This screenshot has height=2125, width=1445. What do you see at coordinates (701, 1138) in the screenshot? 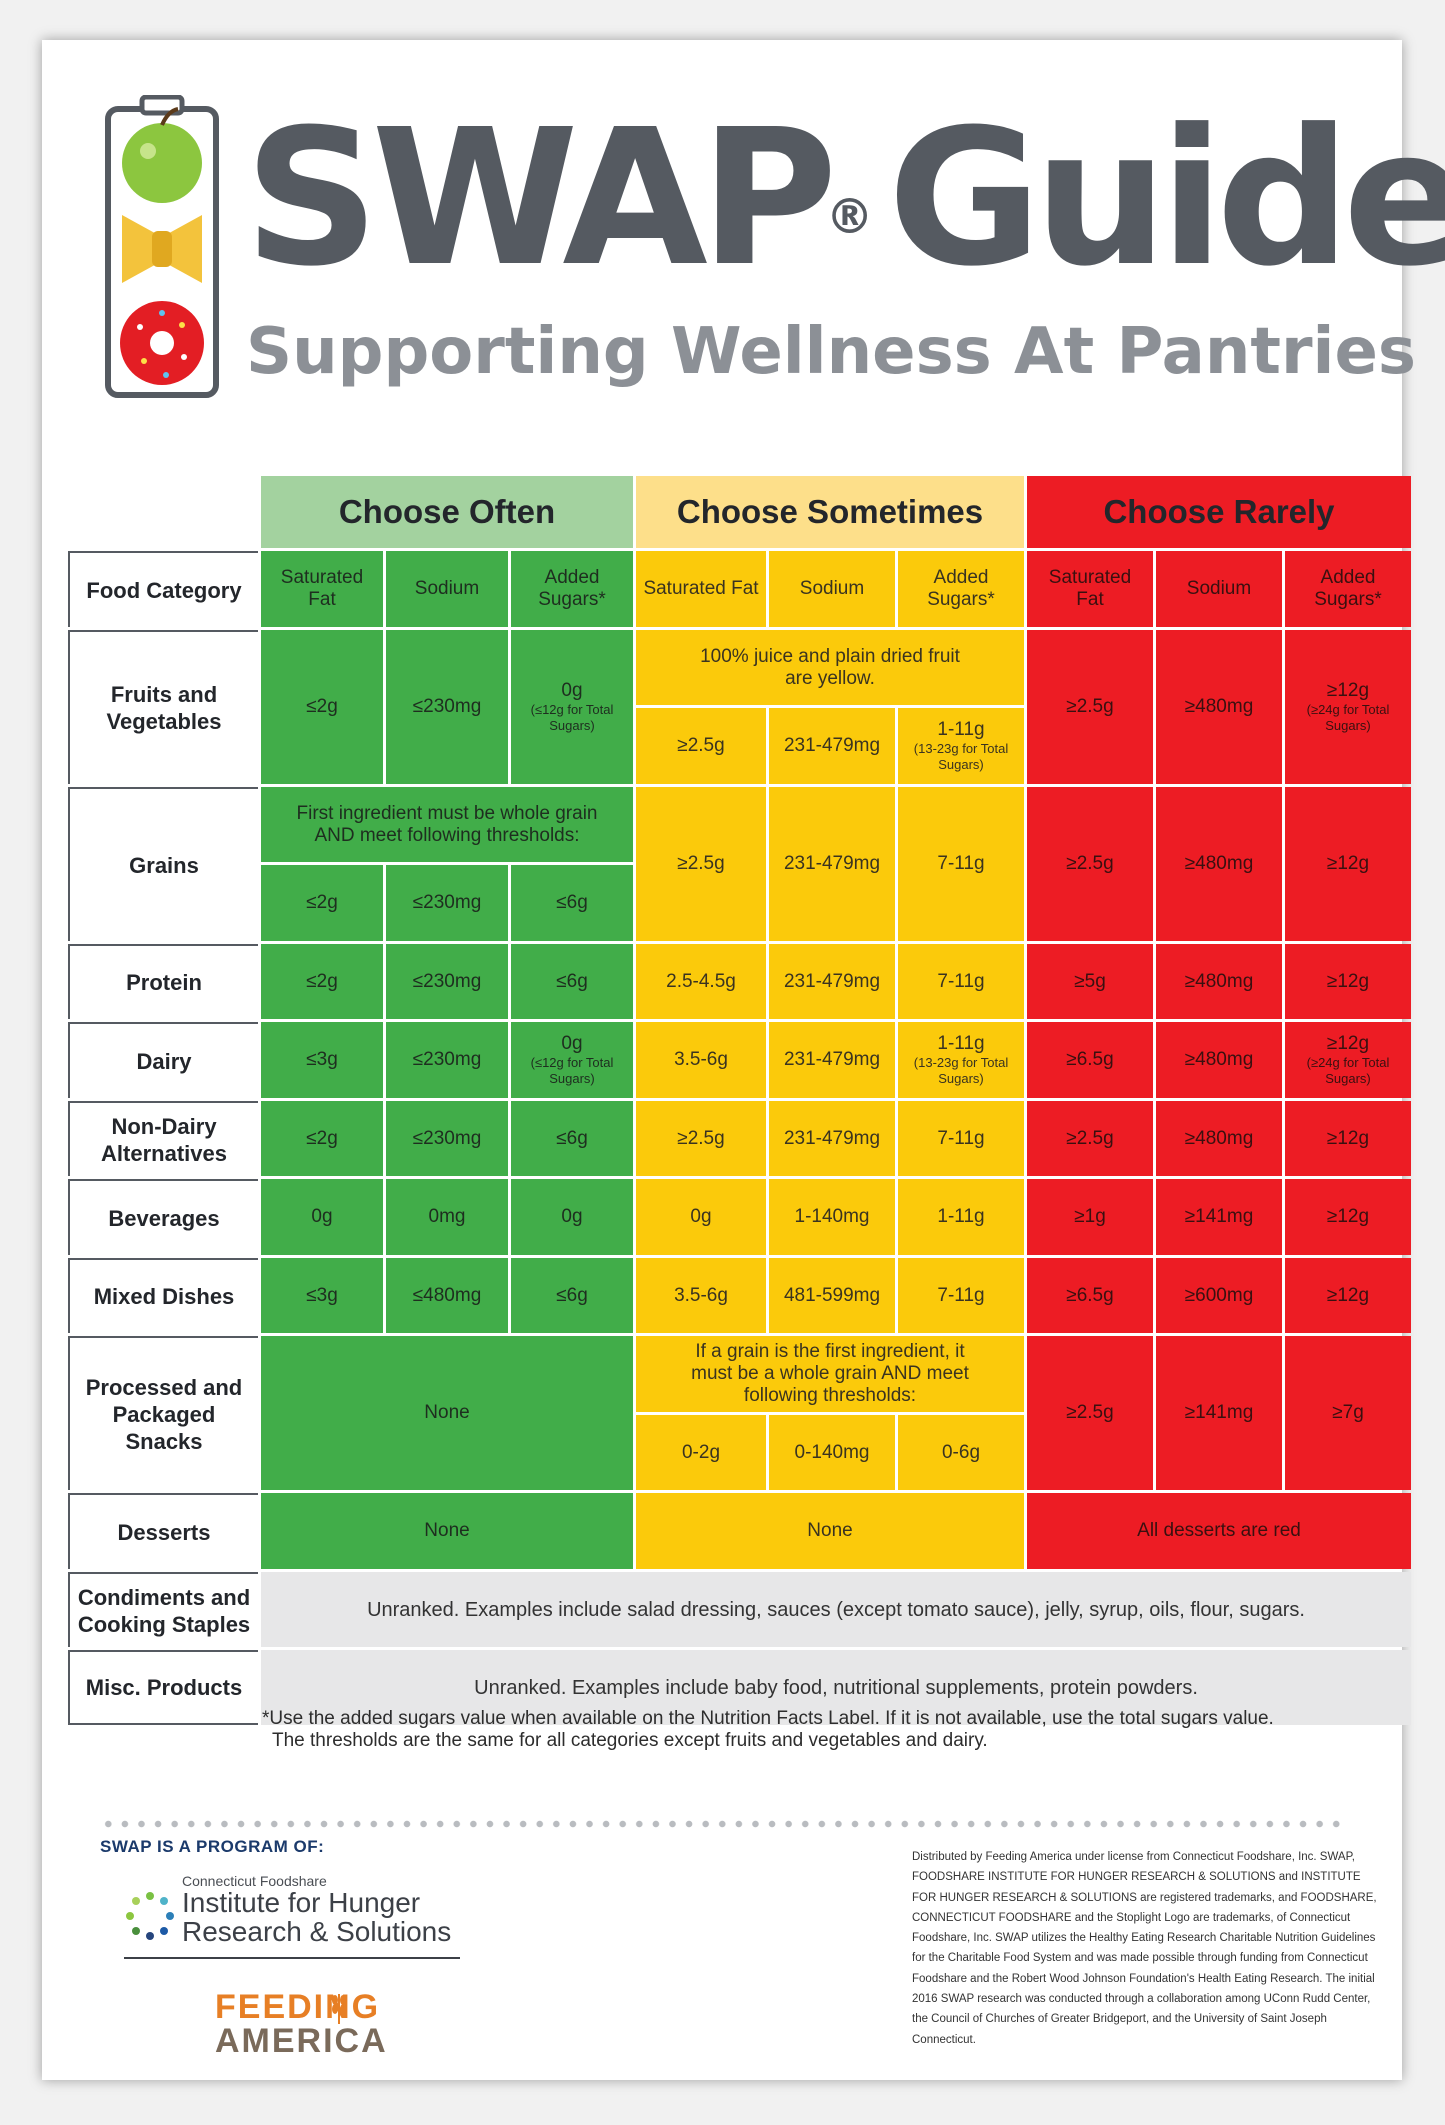
I see `nondairy-sometimes-fat: ≥2.5g` at bounding box center [701, 1138].